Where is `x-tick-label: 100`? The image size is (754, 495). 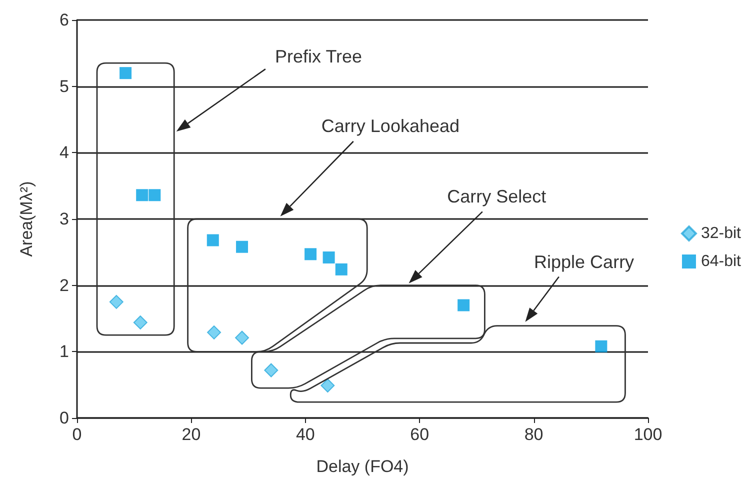 x-tick-label: 100 is located at coordinates (648, 434).